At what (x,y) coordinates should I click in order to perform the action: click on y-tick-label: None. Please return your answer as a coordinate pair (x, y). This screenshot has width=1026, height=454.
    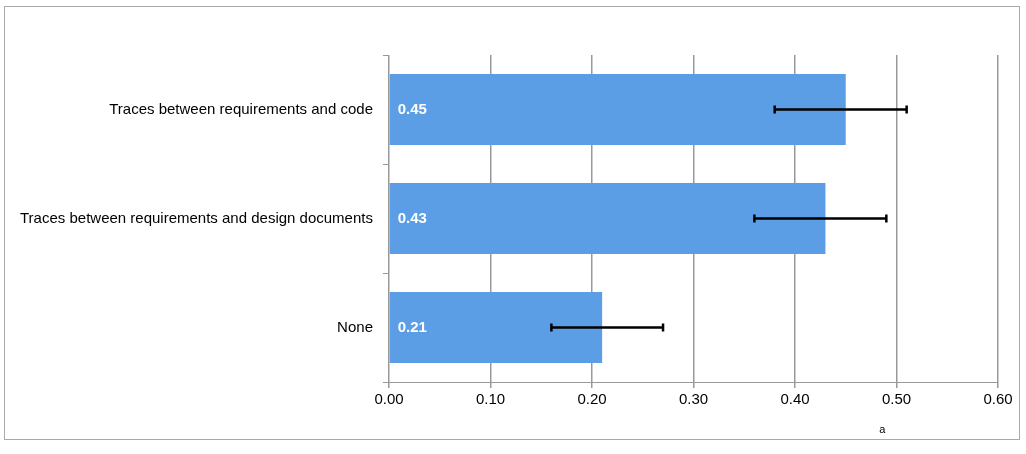
    Looking at the image, I should click on (355, 326).